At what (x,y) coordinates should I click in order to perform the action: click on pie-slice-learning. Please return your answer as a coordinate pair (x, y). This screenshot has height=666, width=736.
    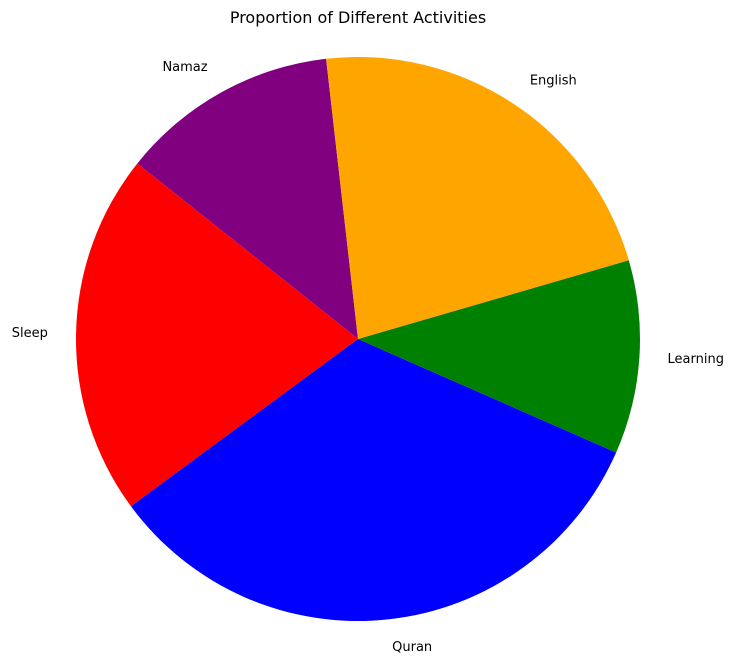
    Looking at the image, I should click on (499, 356).